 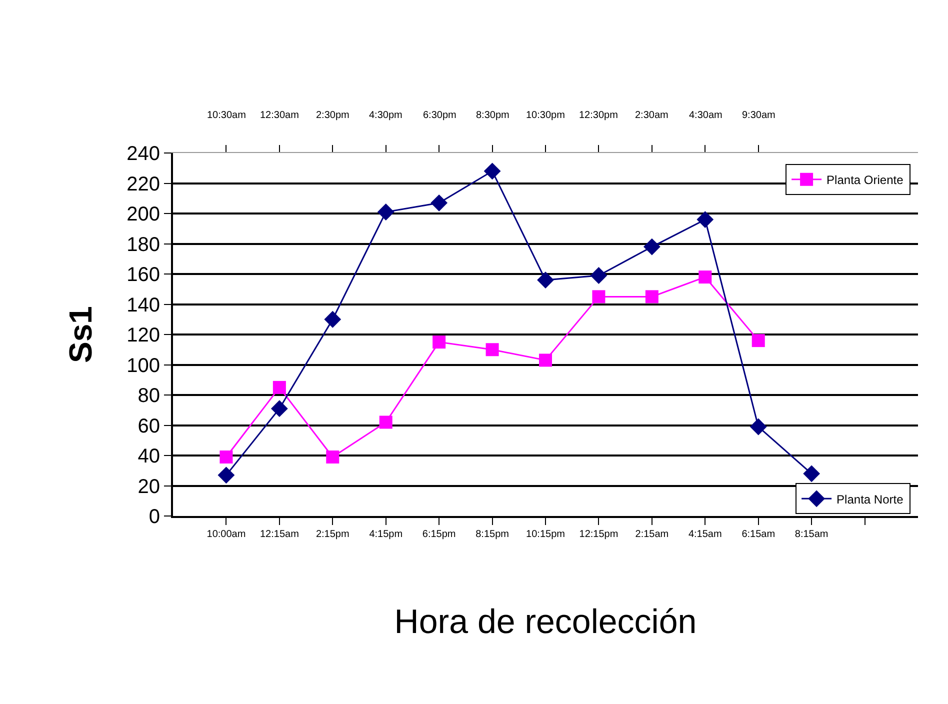 I want to click on text: 12:30pm, so click(x=598, y=115).